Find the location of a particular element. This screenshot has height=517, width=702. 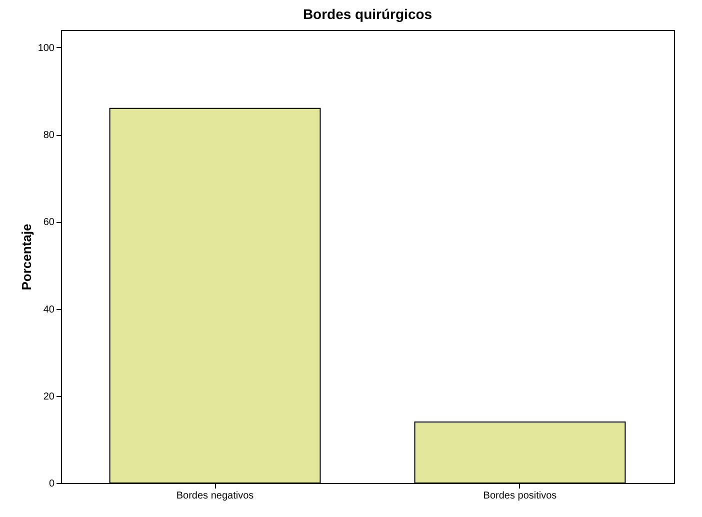

y-tick-label: 80 is located at coordinates (49, 136).